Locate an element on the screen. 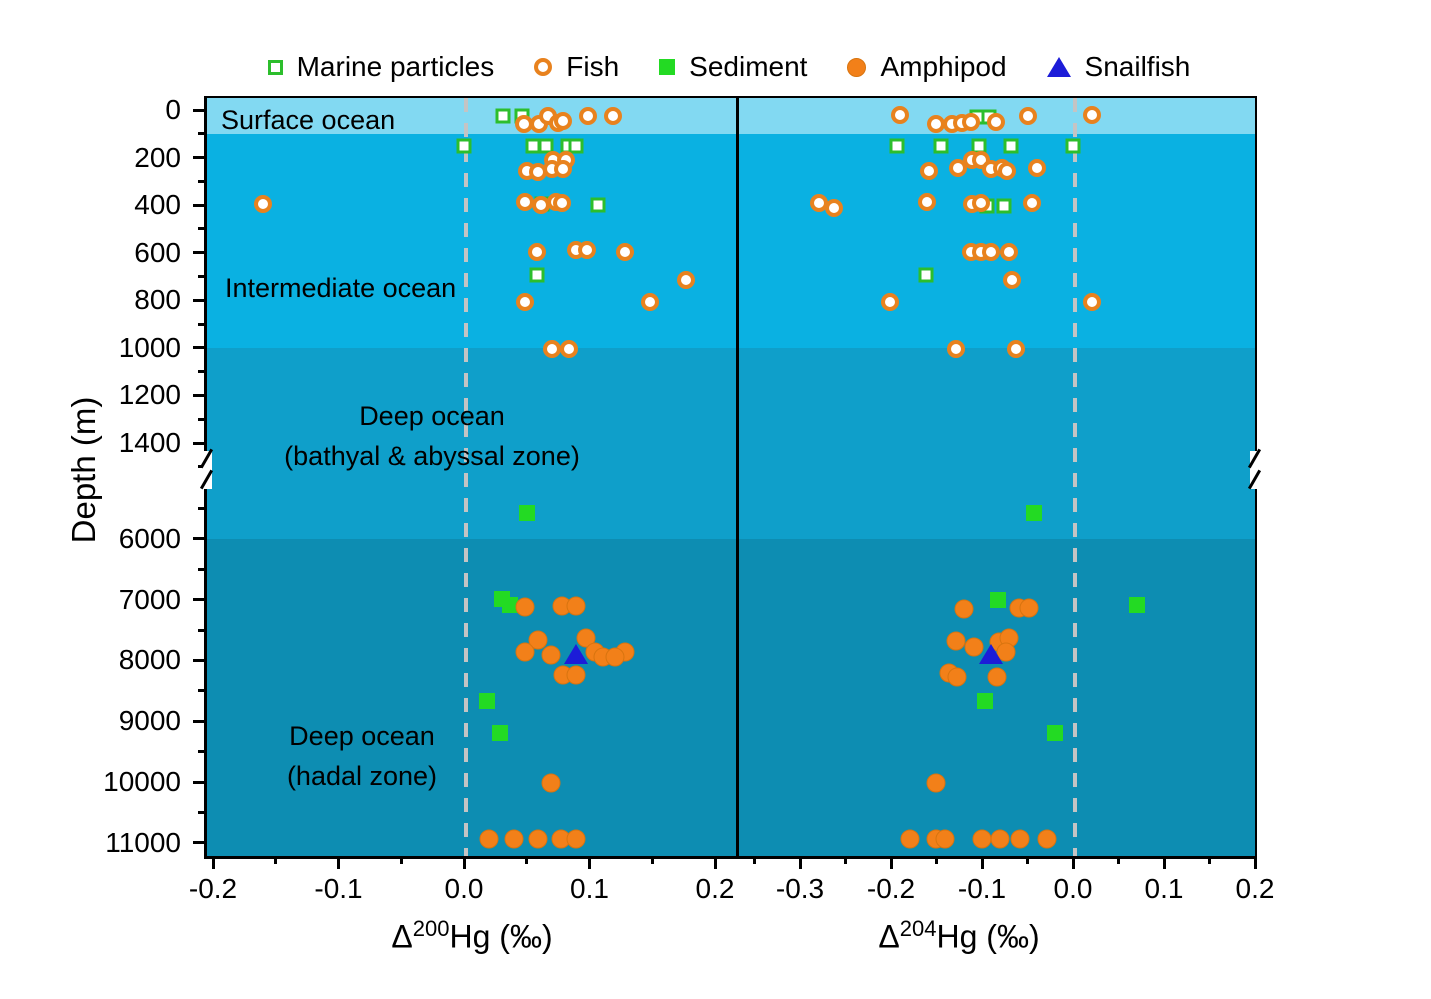 The height and width of the screenshot is (999, 1431). filled-circle-icon is located at coordinates (857, 67).